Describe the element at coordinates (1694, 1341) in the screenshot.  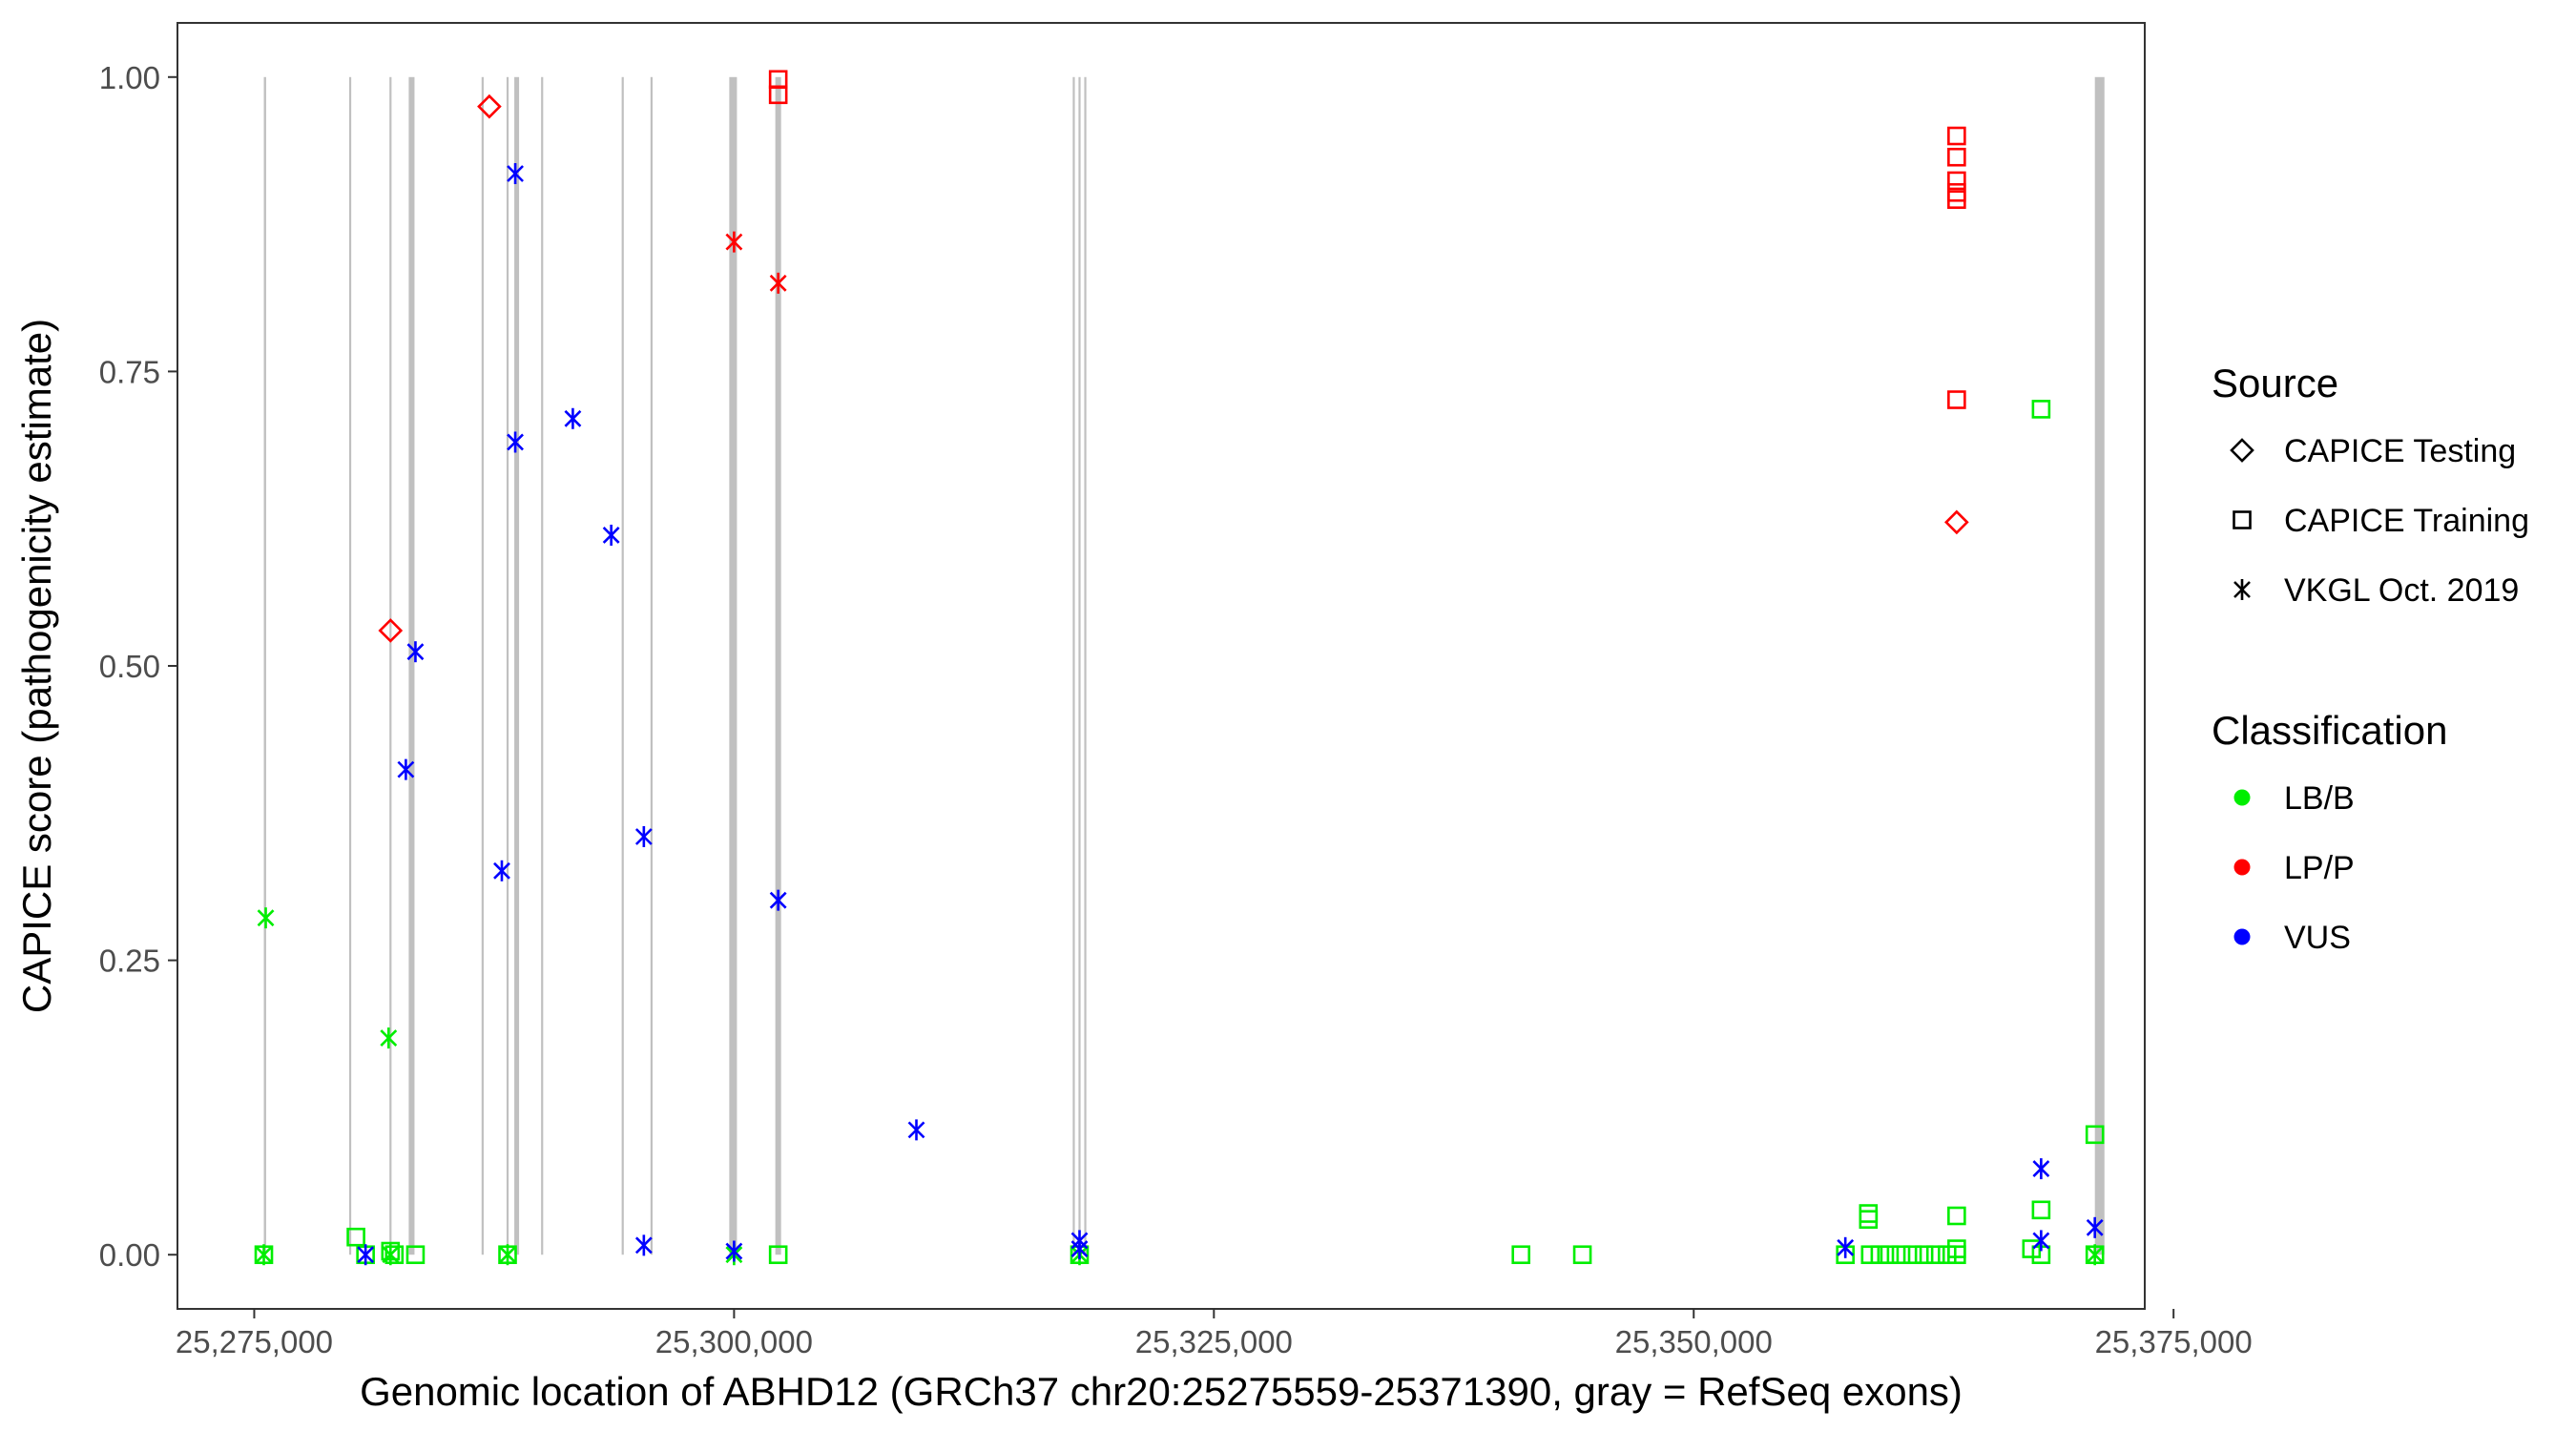
I see `x-tick-label: 25,350,000` at that location.